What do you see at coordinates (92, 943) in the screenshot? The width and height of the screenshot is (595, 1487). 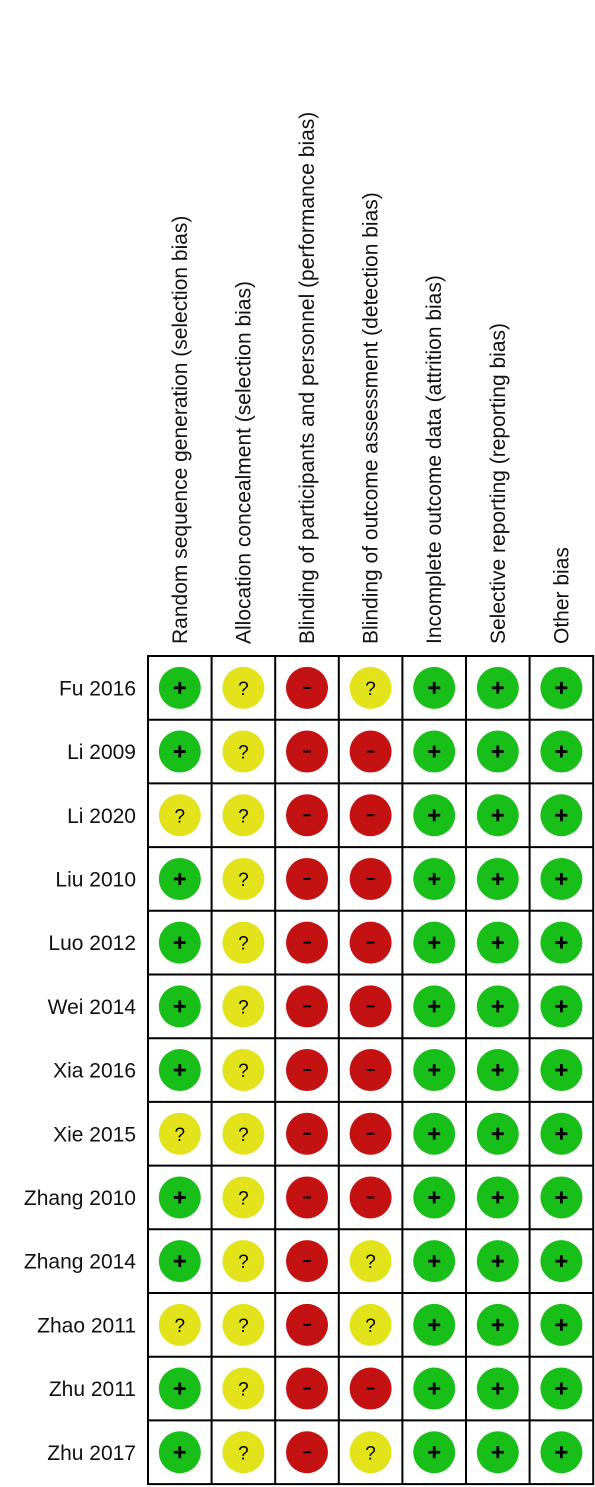 I see `study-label: Luo 2012` at bounding box center [92, 943].